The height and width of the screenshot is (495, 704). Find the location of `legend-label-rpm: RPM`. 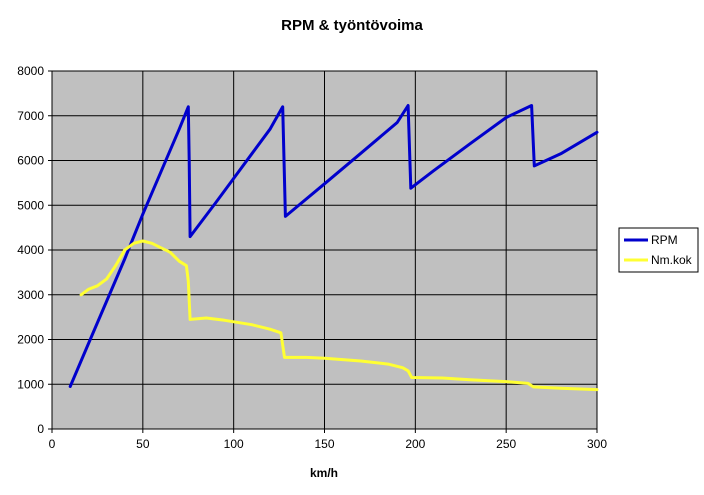

legend-label-rpm: RPM is located at coordinates (664, 240).